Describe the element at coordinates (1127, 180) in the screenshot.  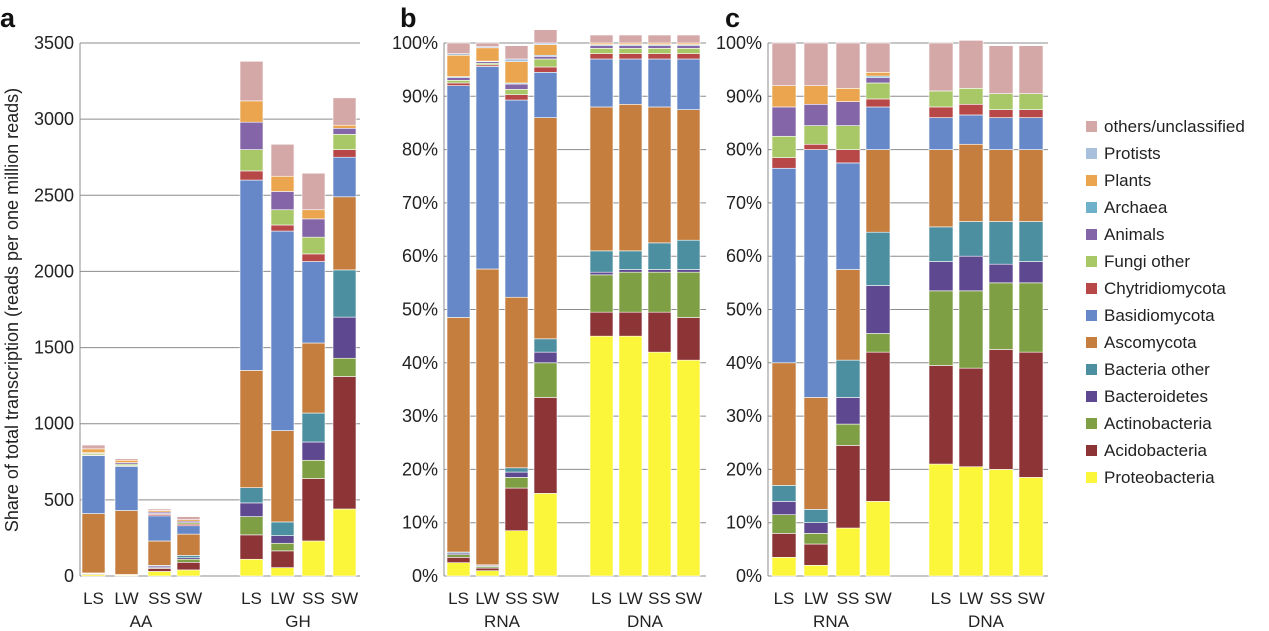
I see `legend-label: Plants` at that location.